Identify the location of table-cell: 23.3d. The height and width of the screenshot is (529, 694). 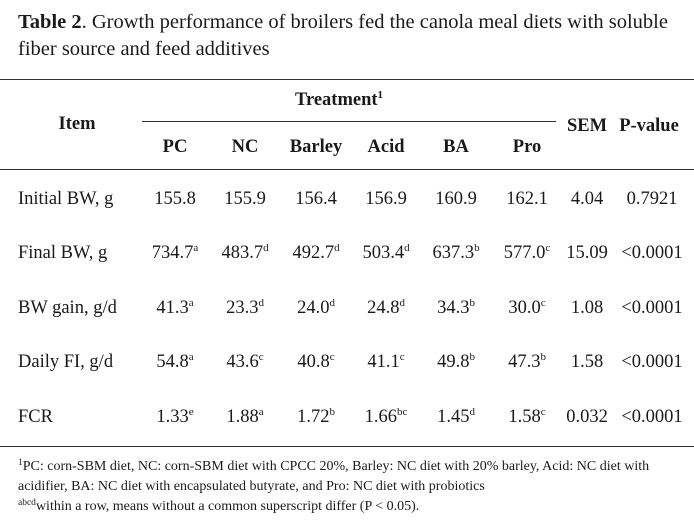
(245, 308).